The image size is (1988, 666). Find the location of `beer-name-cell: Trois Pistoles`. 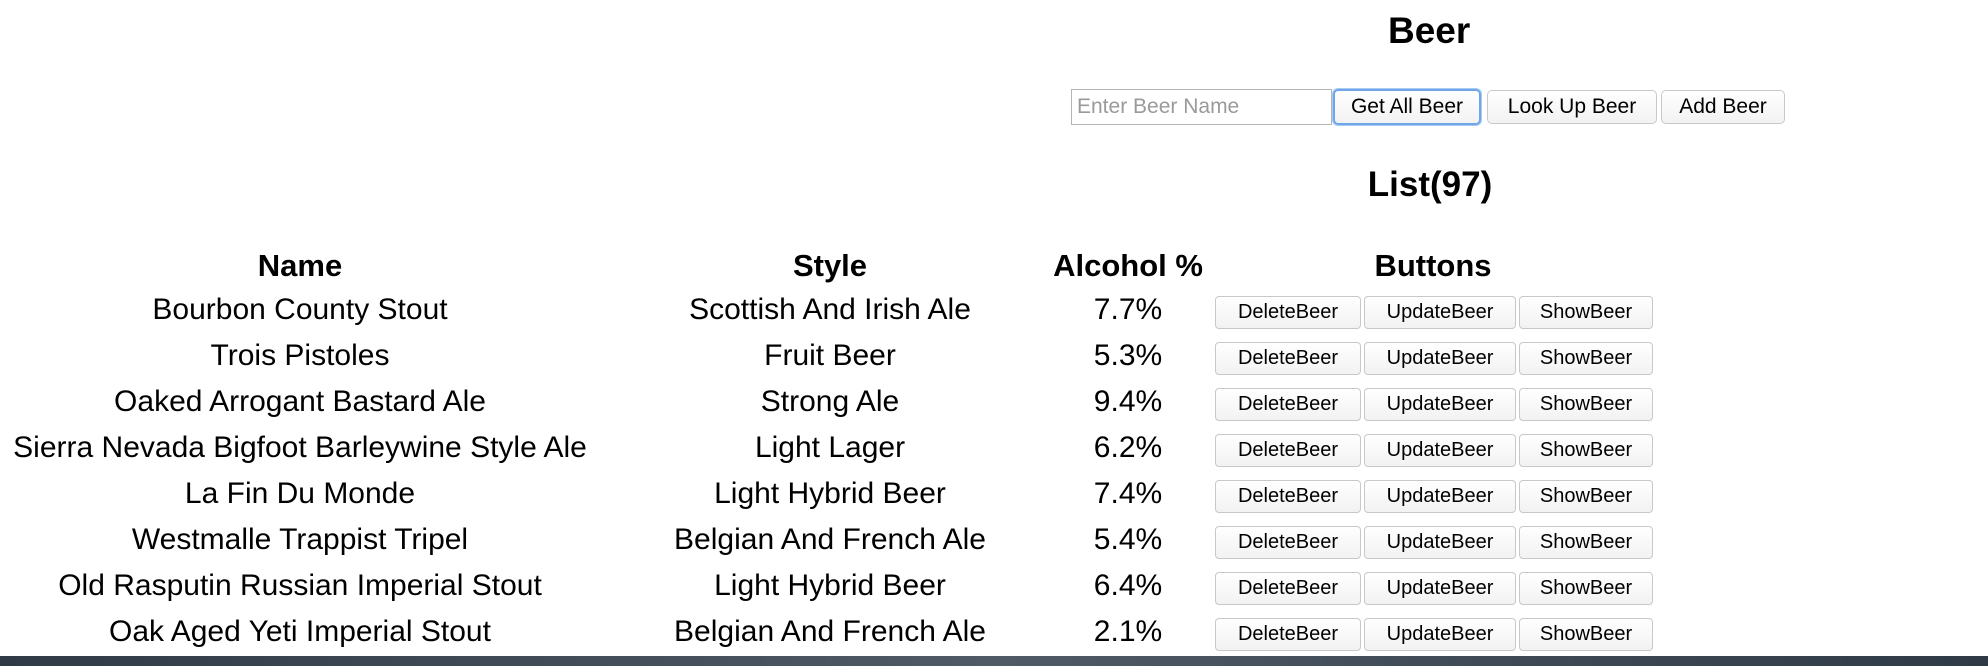

beer-name-cell: Trois Pistoles is located at coordinates (300, 355).